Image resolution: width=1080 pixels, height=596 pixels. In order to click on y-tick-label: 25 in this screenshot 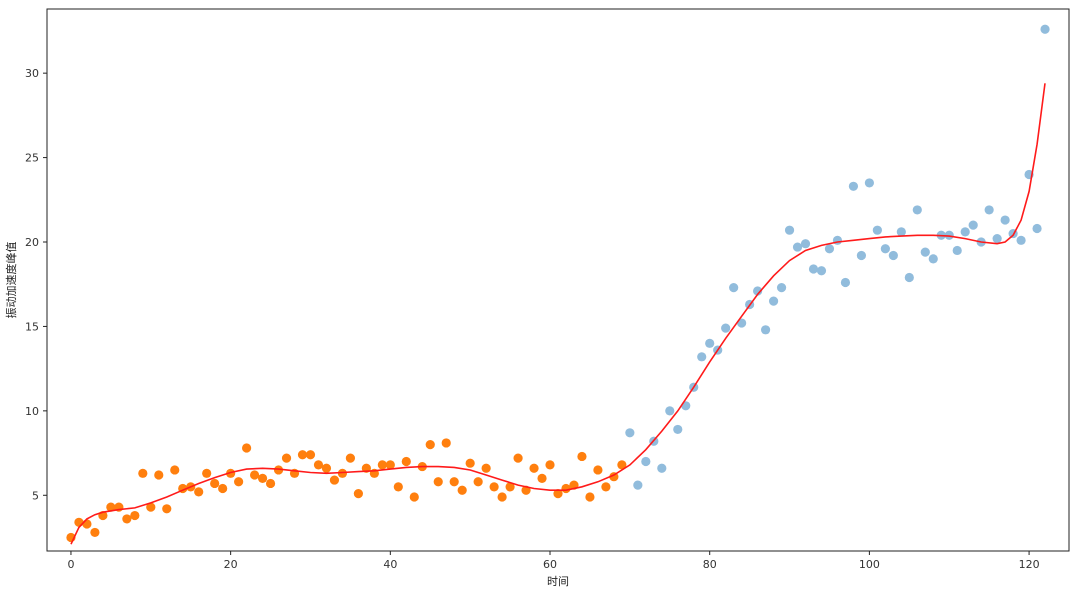, I will do `click(32, 158)`.